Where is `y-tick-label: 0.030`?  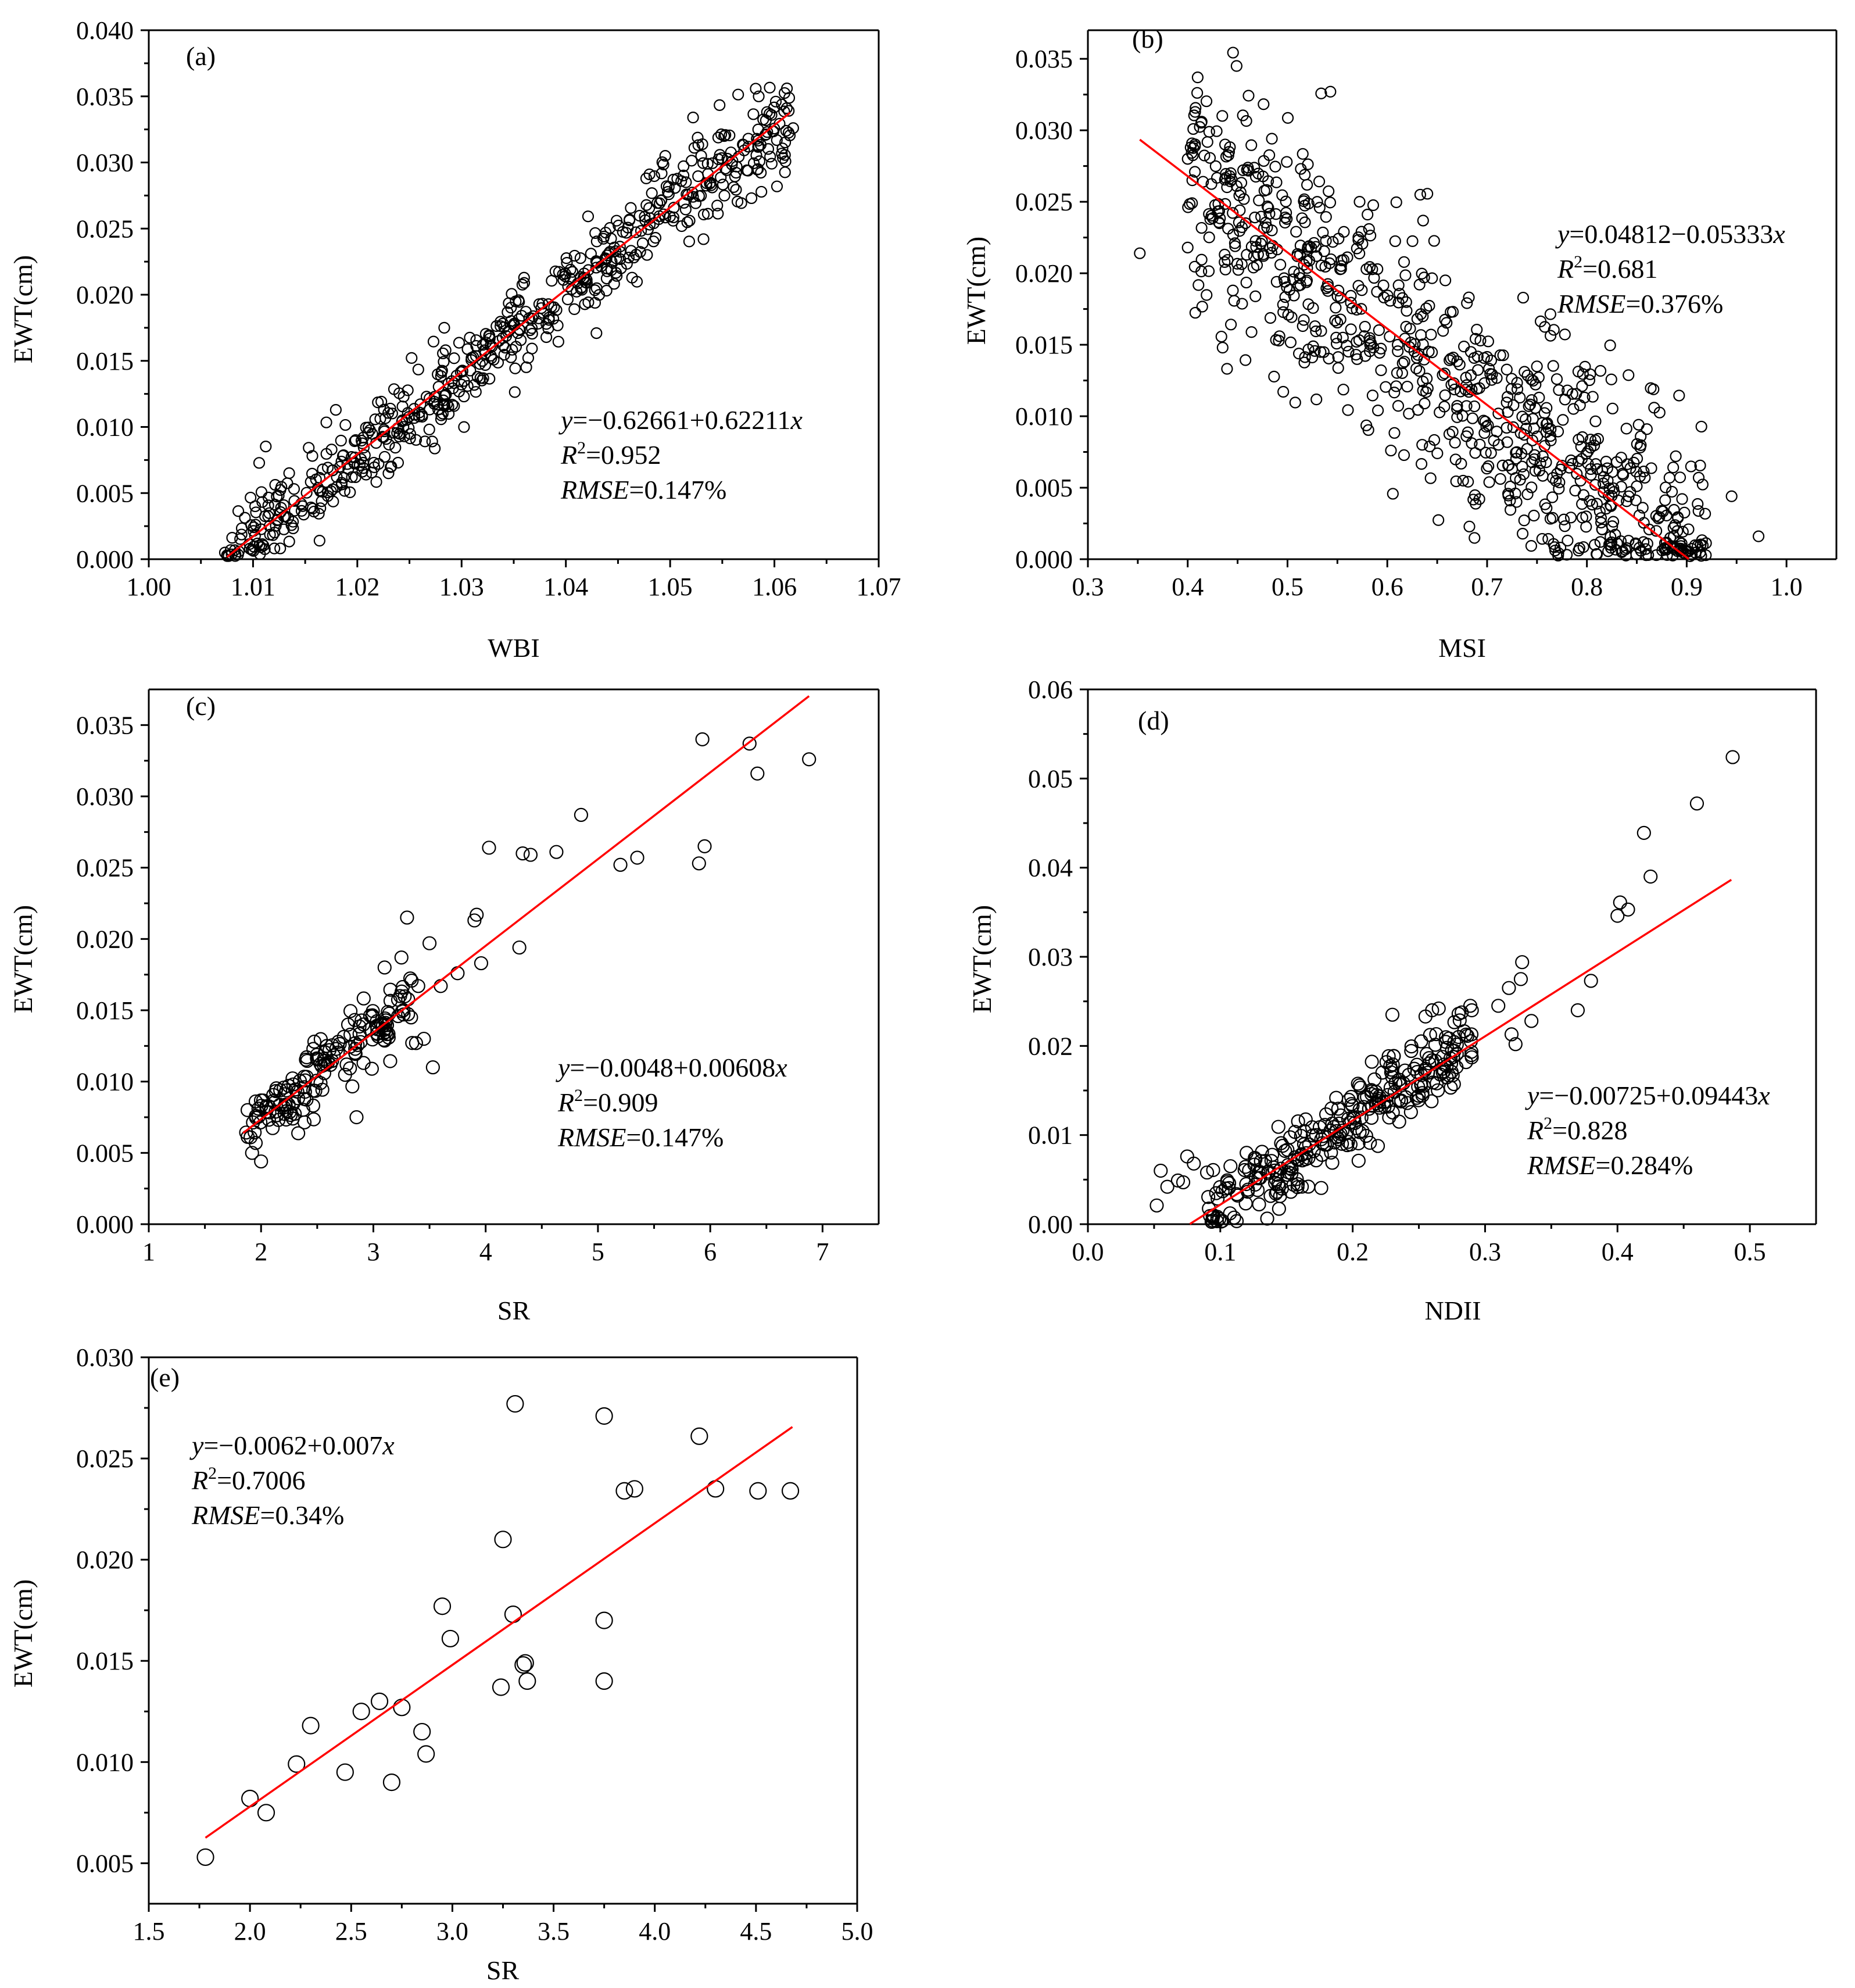
y-tick-label: 0.030 is located at coordinates (1044, 130).